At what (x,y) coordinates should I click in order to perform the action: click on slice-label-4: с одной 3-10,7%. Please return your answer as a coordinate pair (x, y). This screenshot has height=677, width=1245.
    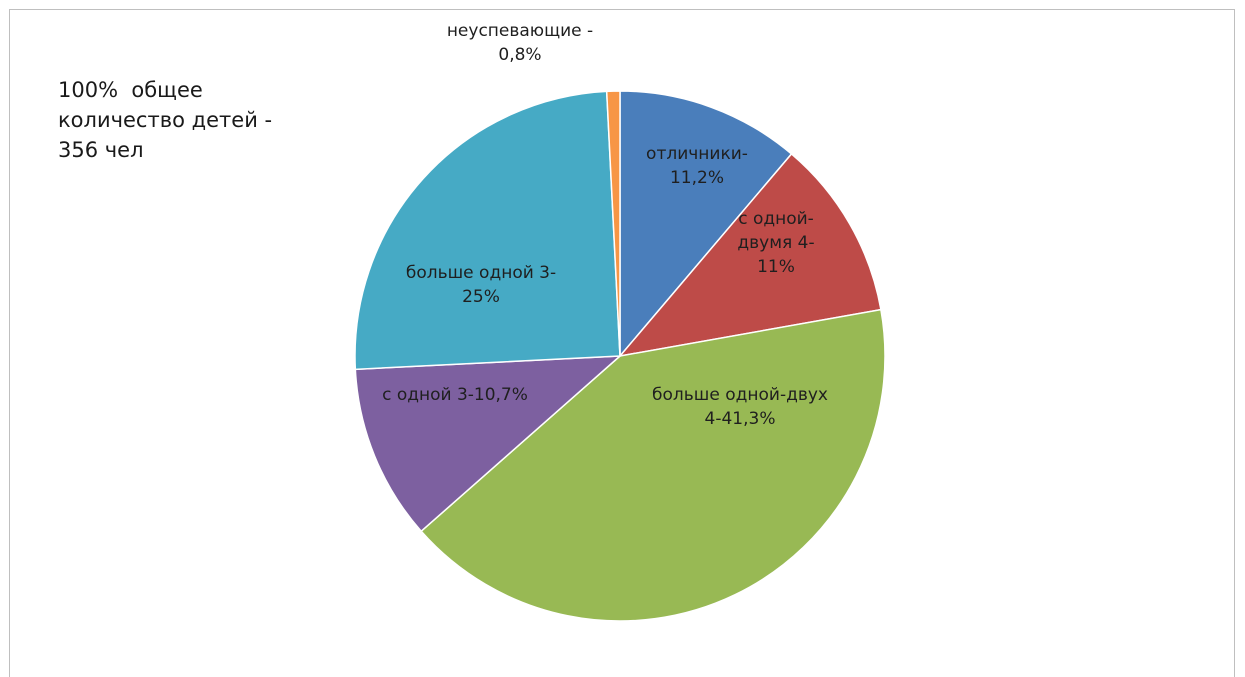
    Looking at the image, I should click on (455, 395).